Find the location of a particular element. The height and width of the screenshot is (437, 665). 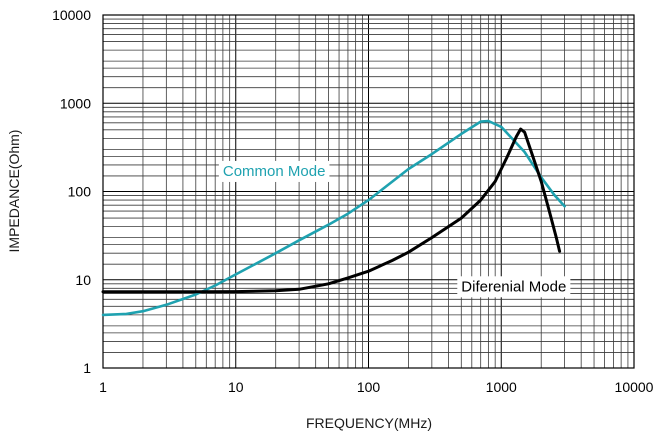

x-tick-label: 100 is located at coordinates (369, 387).